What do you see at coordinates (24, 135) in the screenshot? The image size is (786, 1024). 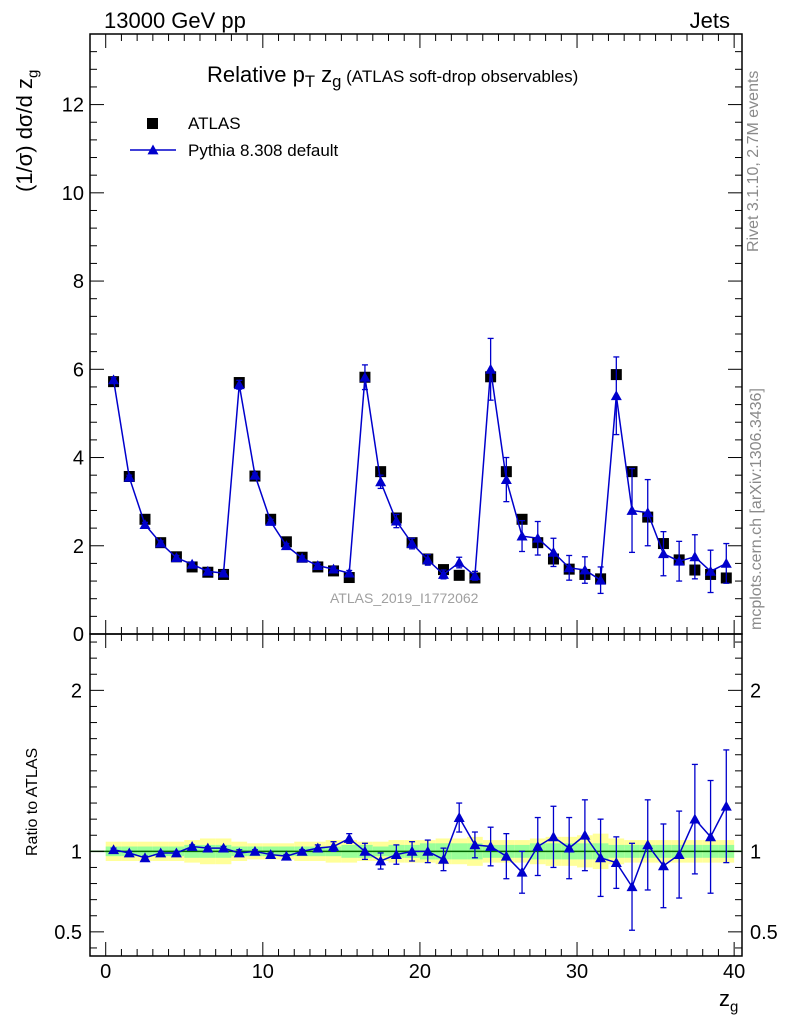 I see `main-y-axis-label-text: (1/σ) dσ/d z` at bounding box center [24, 135].